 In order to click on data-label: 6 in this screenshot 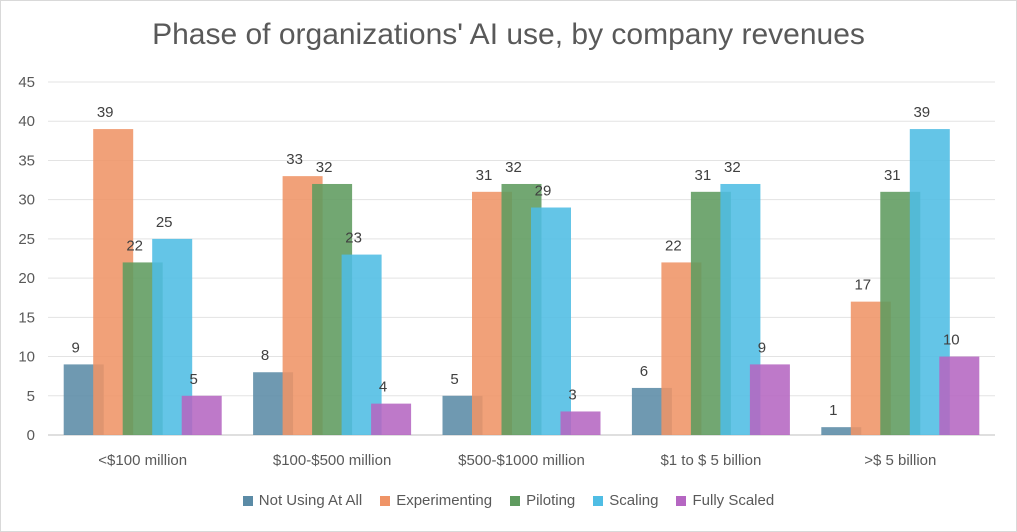, I will do `click(644, 371)`.